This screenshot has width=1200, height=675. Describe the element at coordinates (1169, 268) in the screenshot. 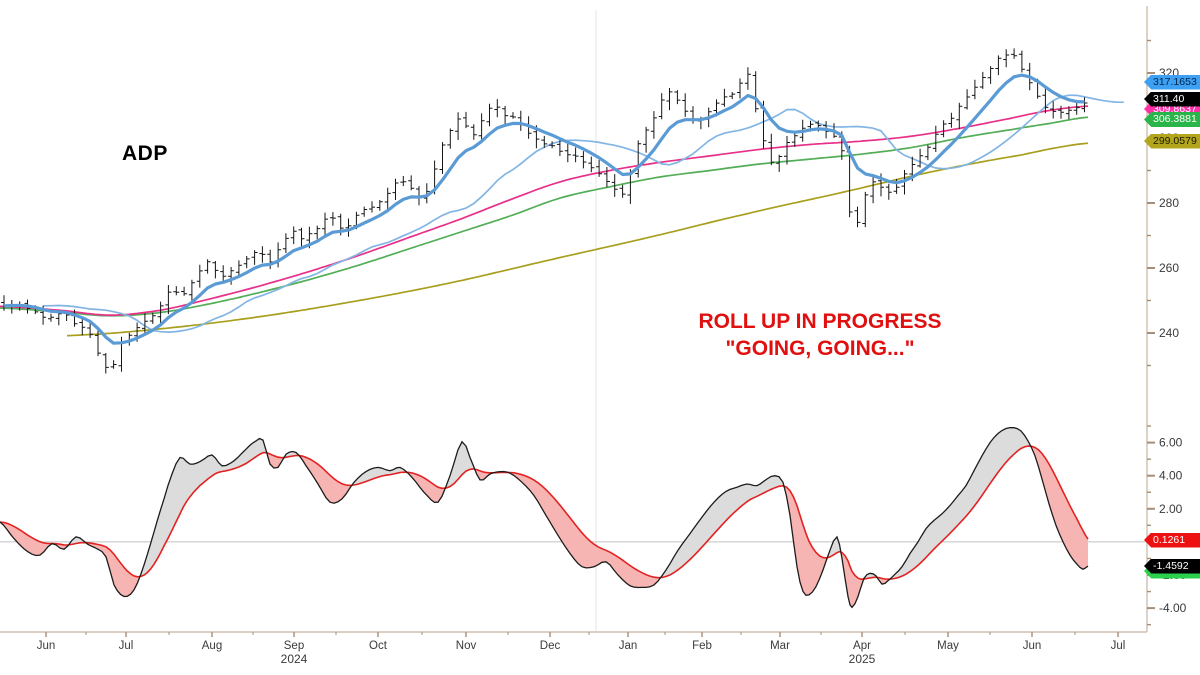

I see `svg-text: 260` at that location.